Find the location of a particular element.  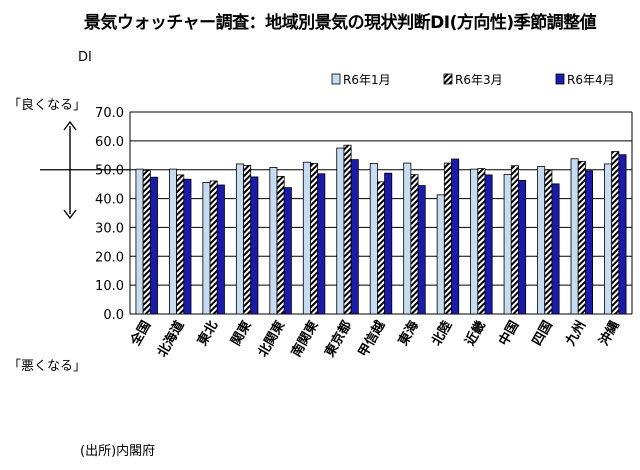

y-tick-label: 70.0 is located at coordinates (109, 113).